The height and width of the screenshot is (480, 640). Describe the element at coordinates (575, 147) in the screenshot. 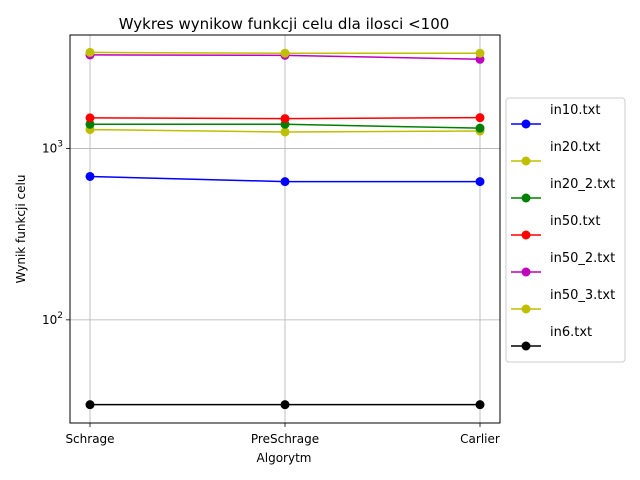

I see `legend-label: in20.txt` at that location.